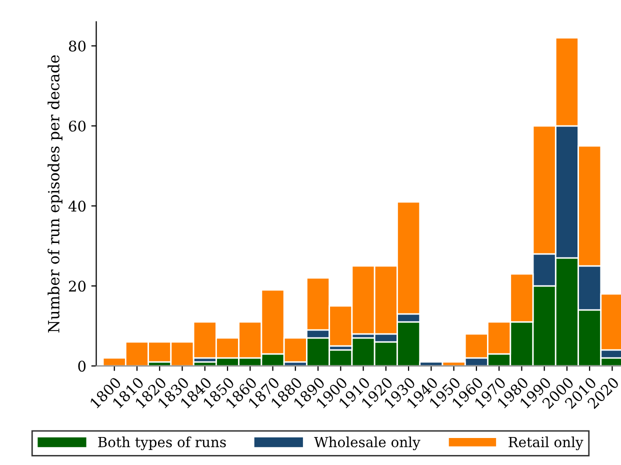 The width and height of the screenshot is (621, 465). Describe the element at coordinates (82, 366) in the screenshot. I see `y-tick-label: 0` at that location.